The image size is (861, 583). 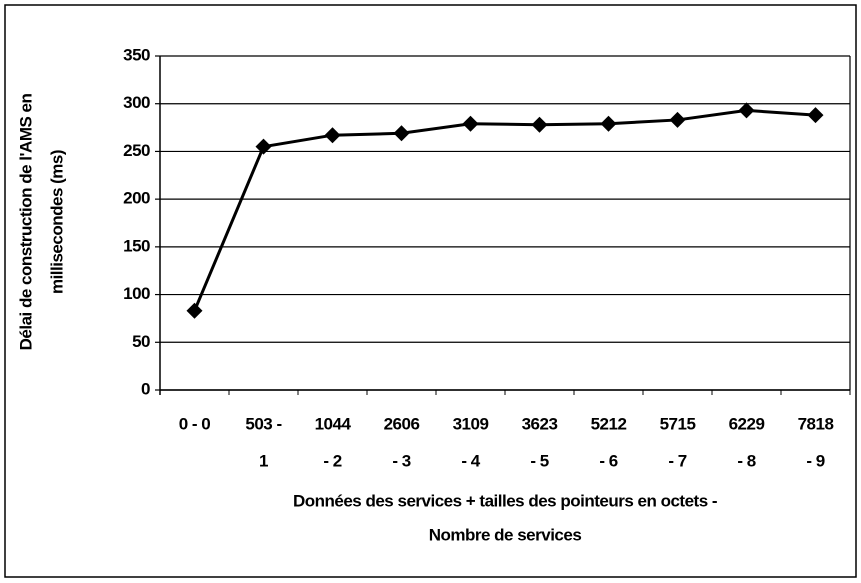 What do you see at coordinates (505, 534) in the screenshot?
I see `x-axis-label: Nombre de services` at bounding box center [505, 534].